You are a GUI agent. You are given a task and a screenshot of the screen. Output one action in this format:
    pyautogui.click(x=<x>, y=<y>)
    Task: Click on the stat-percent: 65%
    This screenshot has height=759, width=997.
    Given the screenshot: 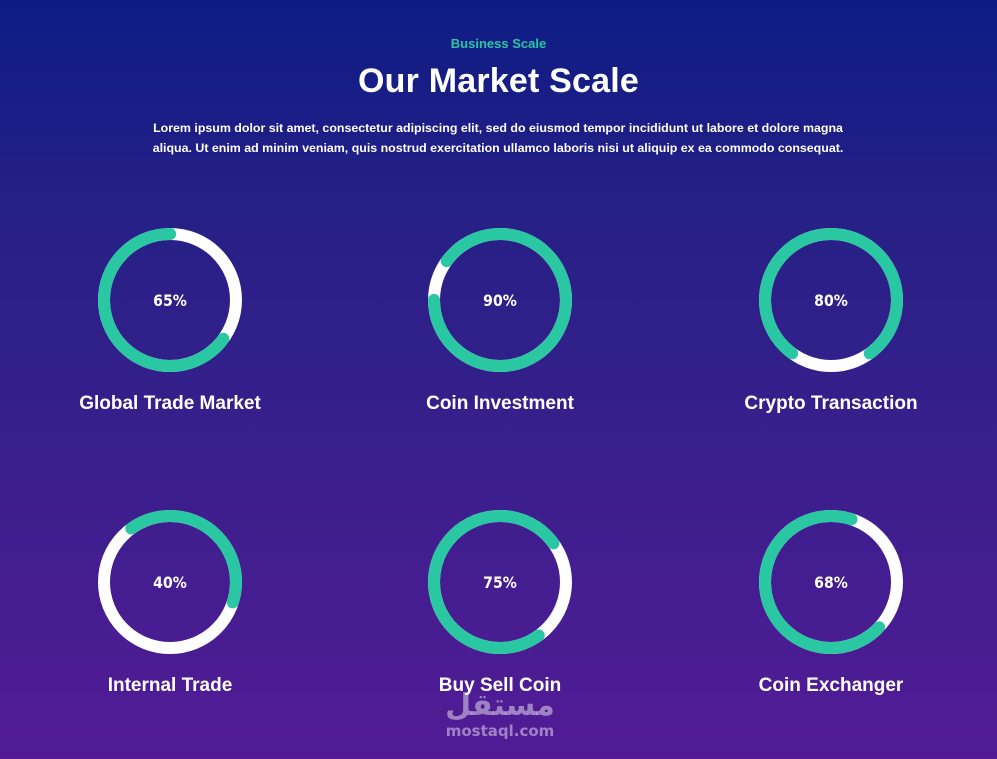 What is the action you would take?
    pyautogui.click(x=170, y=300)
    